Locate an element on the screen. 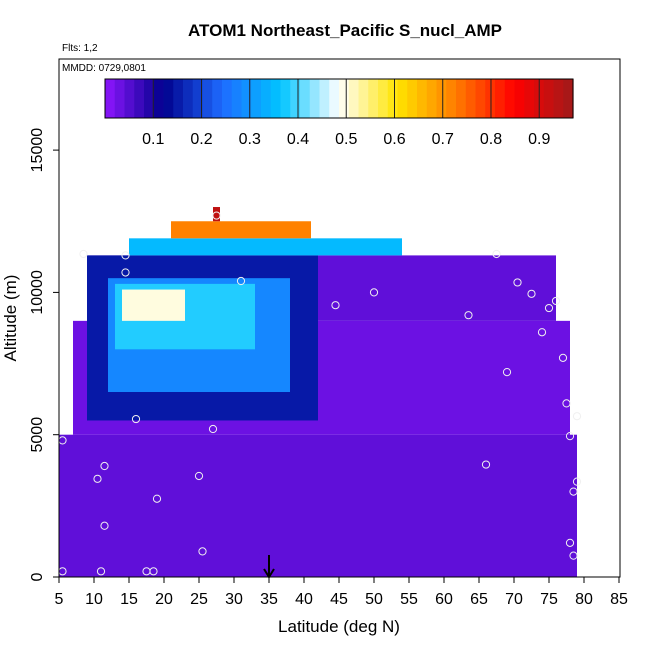 Image resolution: width=650 pixels, height=650 pixels. colorbar-tick-label: 0.2 is located at coordinates (201, 139).